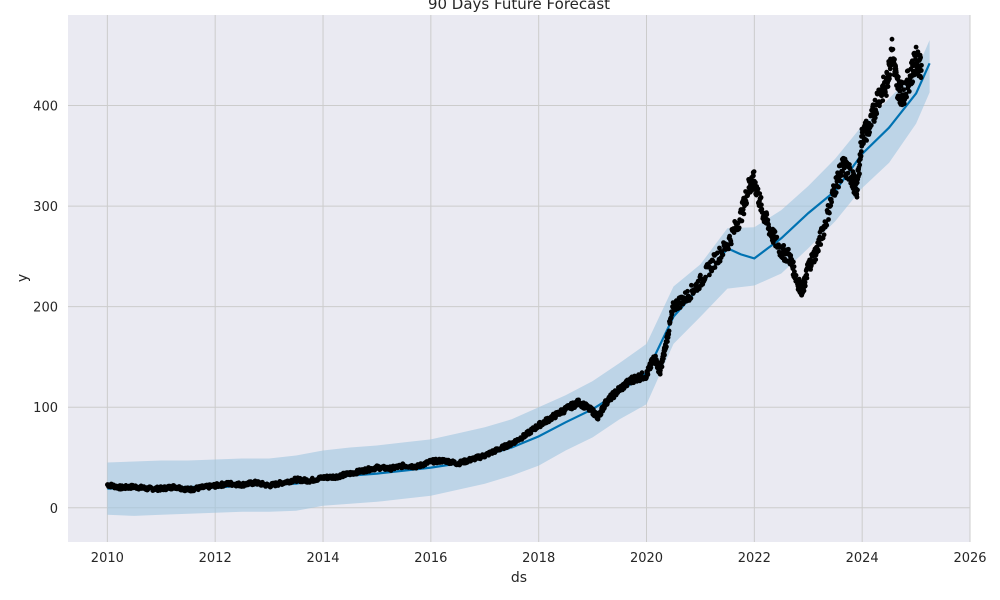  Describe the element at coordinates (45, 408) in the screenshot. I see `y-tick-label: 100` at that location.